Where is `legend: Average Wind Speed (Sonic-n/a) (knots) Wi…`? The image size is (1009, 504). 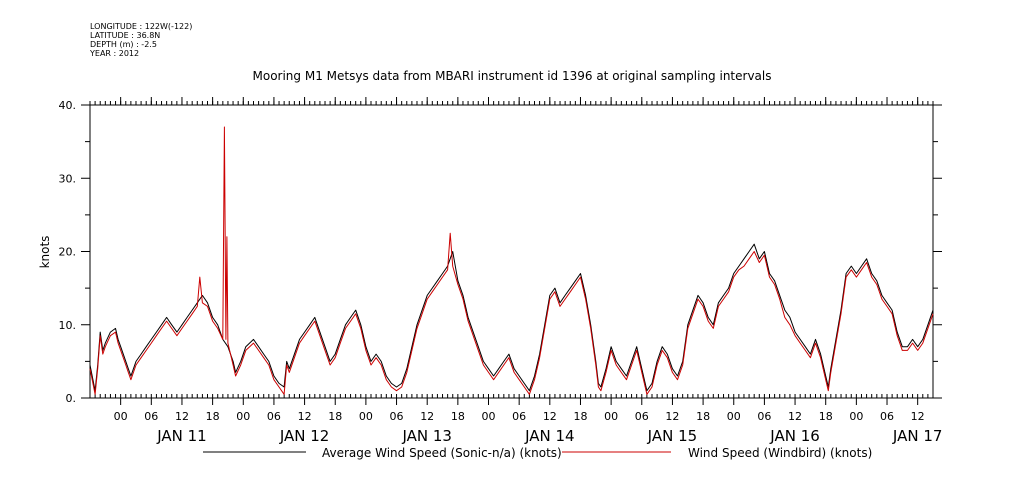 legend: Average Wind Speed (Sonic-n/a) (knots) Wi… is located at coordinates (537, 453).